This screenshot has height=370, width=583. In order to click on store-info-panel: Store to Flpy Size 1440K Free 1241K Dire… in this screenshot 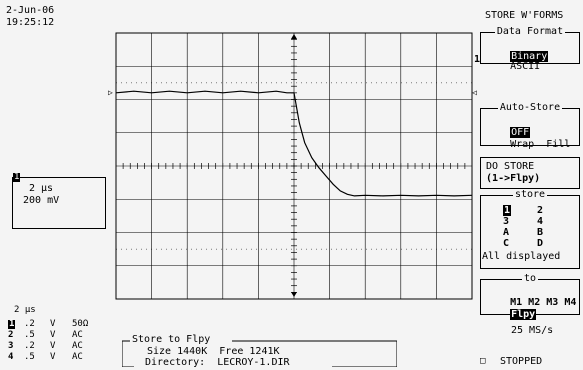, I will do `click(259, 351)`.